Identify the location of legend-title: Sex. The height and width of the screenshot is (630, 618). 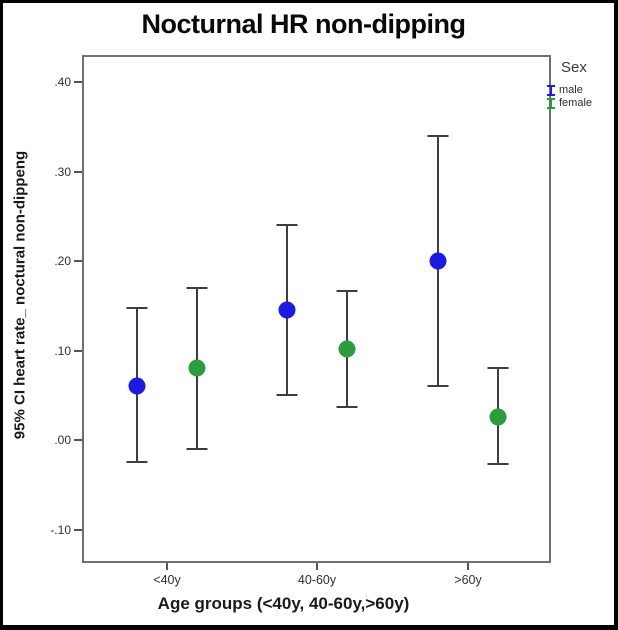
(574, 67).